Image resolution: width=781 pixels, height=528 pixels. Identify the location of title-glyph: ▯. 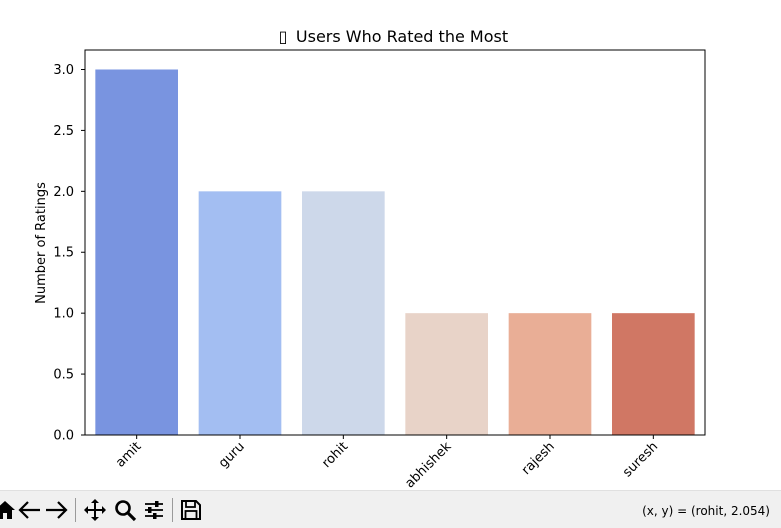
(283, 36).